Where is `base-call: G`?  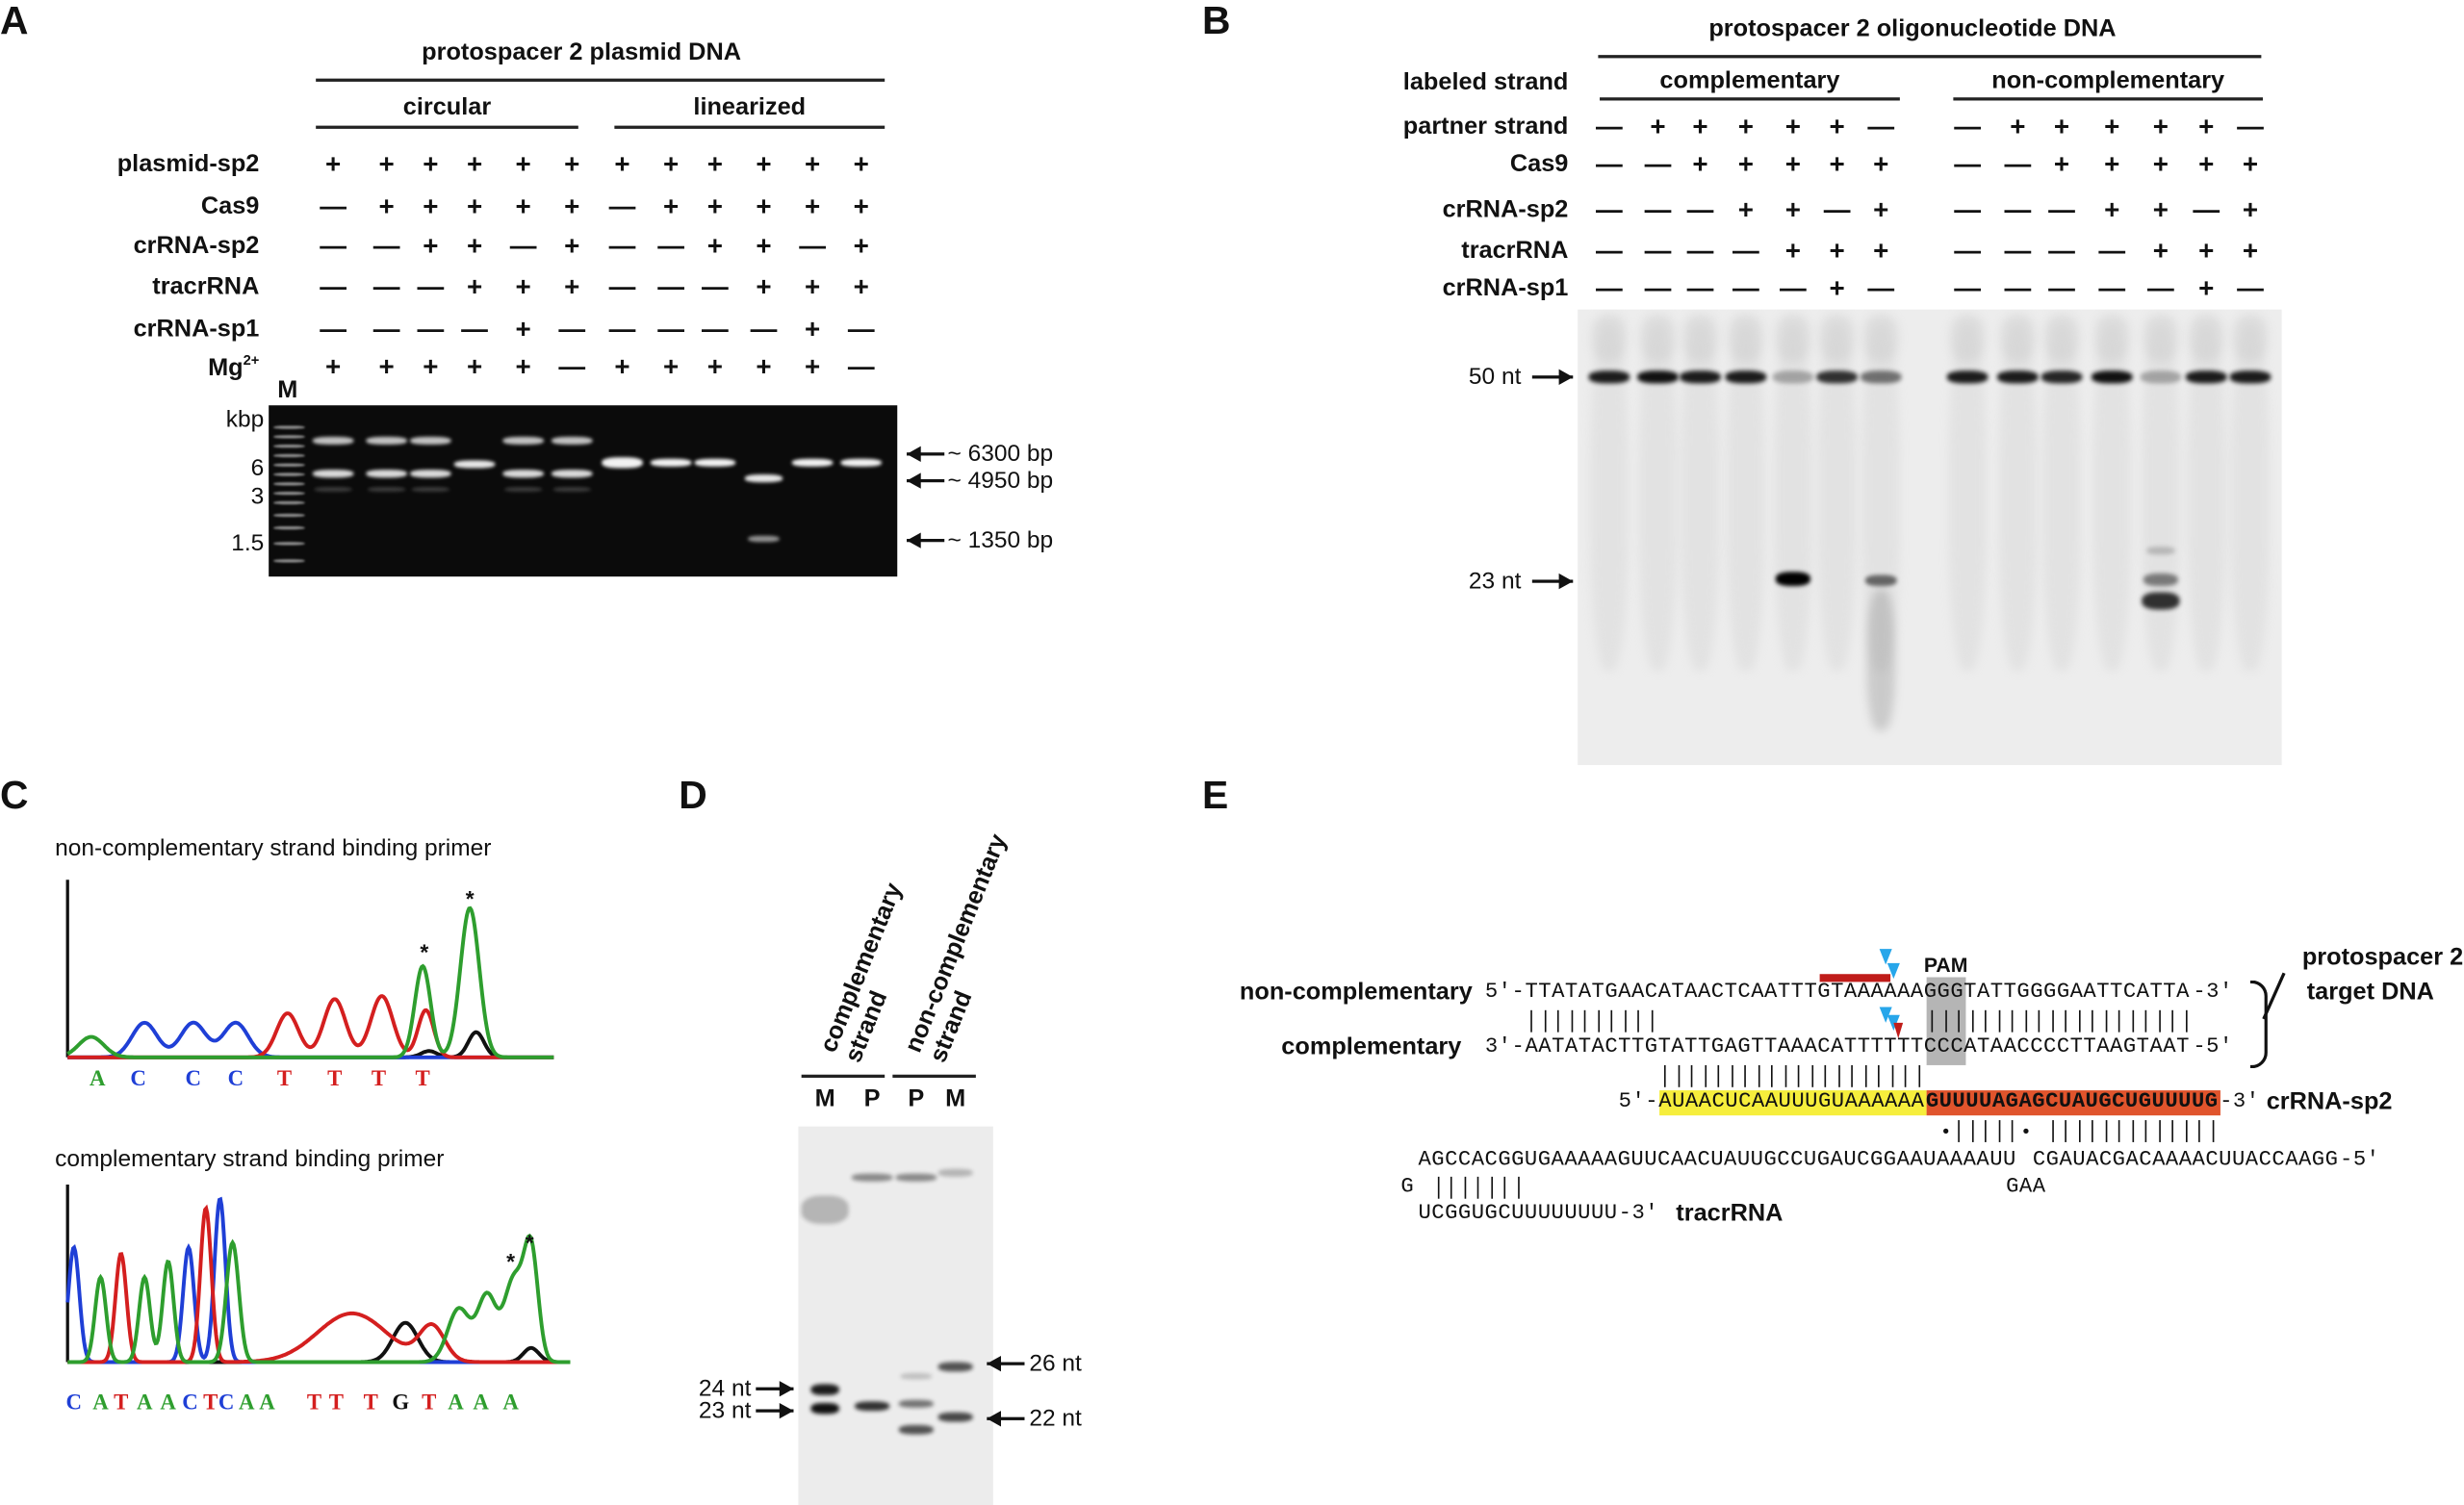 base-call: G is located at coordinates (401, 1403).